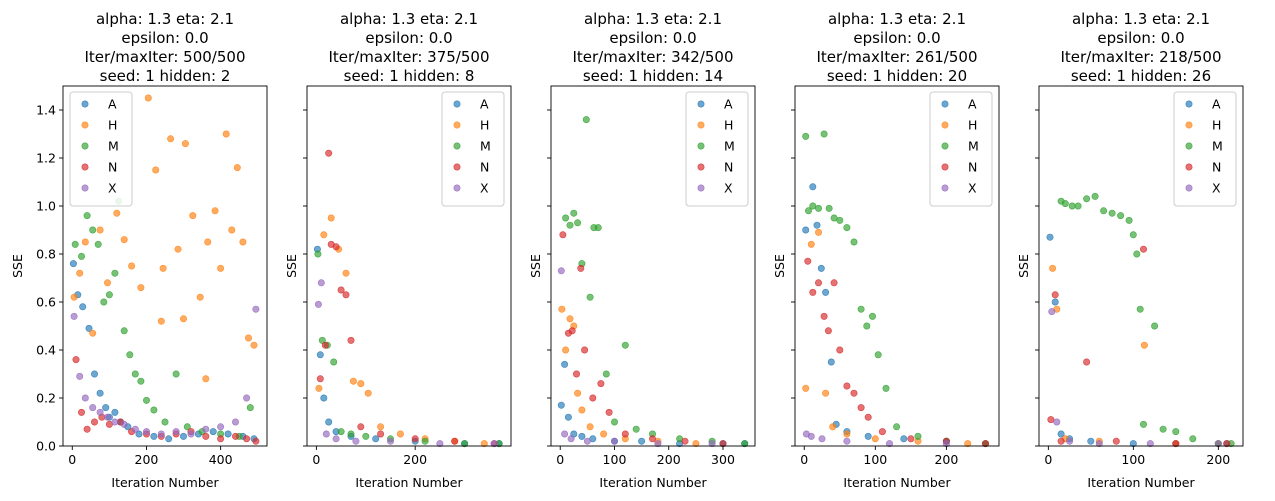 The image size is (1275, 501). What do you see at coordinates (701, 167) in the screenshot?
I see `legend-marker-N` at bounding box center [701, 167].